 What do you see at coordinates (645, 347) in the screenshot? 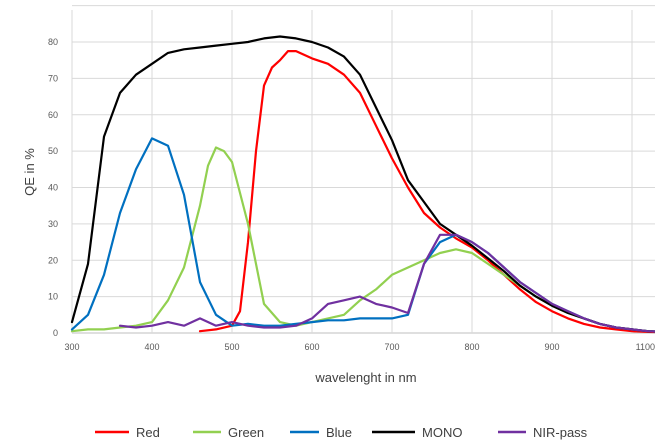
I see `x-tick-label: 1100` at bounding box center [645, 347].